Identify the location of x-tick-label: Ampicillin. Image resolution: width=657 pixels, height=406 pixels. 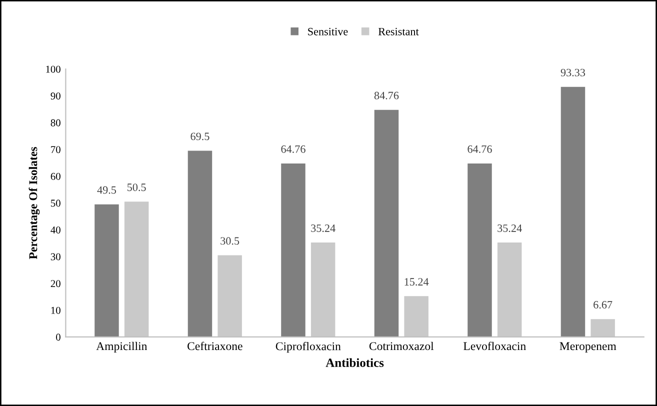
(122, 347).